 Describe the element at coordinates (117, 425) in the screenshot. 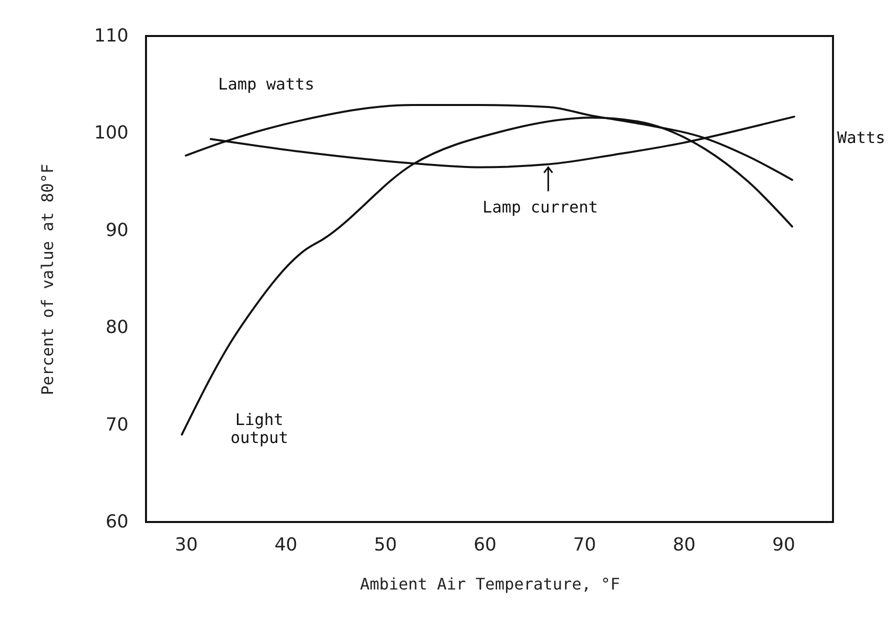

I see `y-tick-label: 70` at that location.